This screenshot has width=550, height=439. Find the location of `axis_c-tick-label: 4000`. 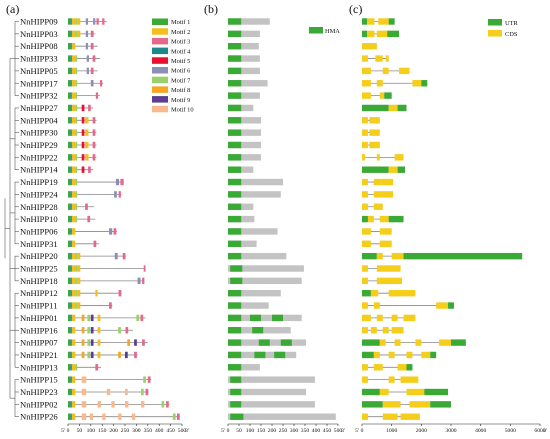

axis_c-tick-label: 4000 is located at coordinates (480, 431).